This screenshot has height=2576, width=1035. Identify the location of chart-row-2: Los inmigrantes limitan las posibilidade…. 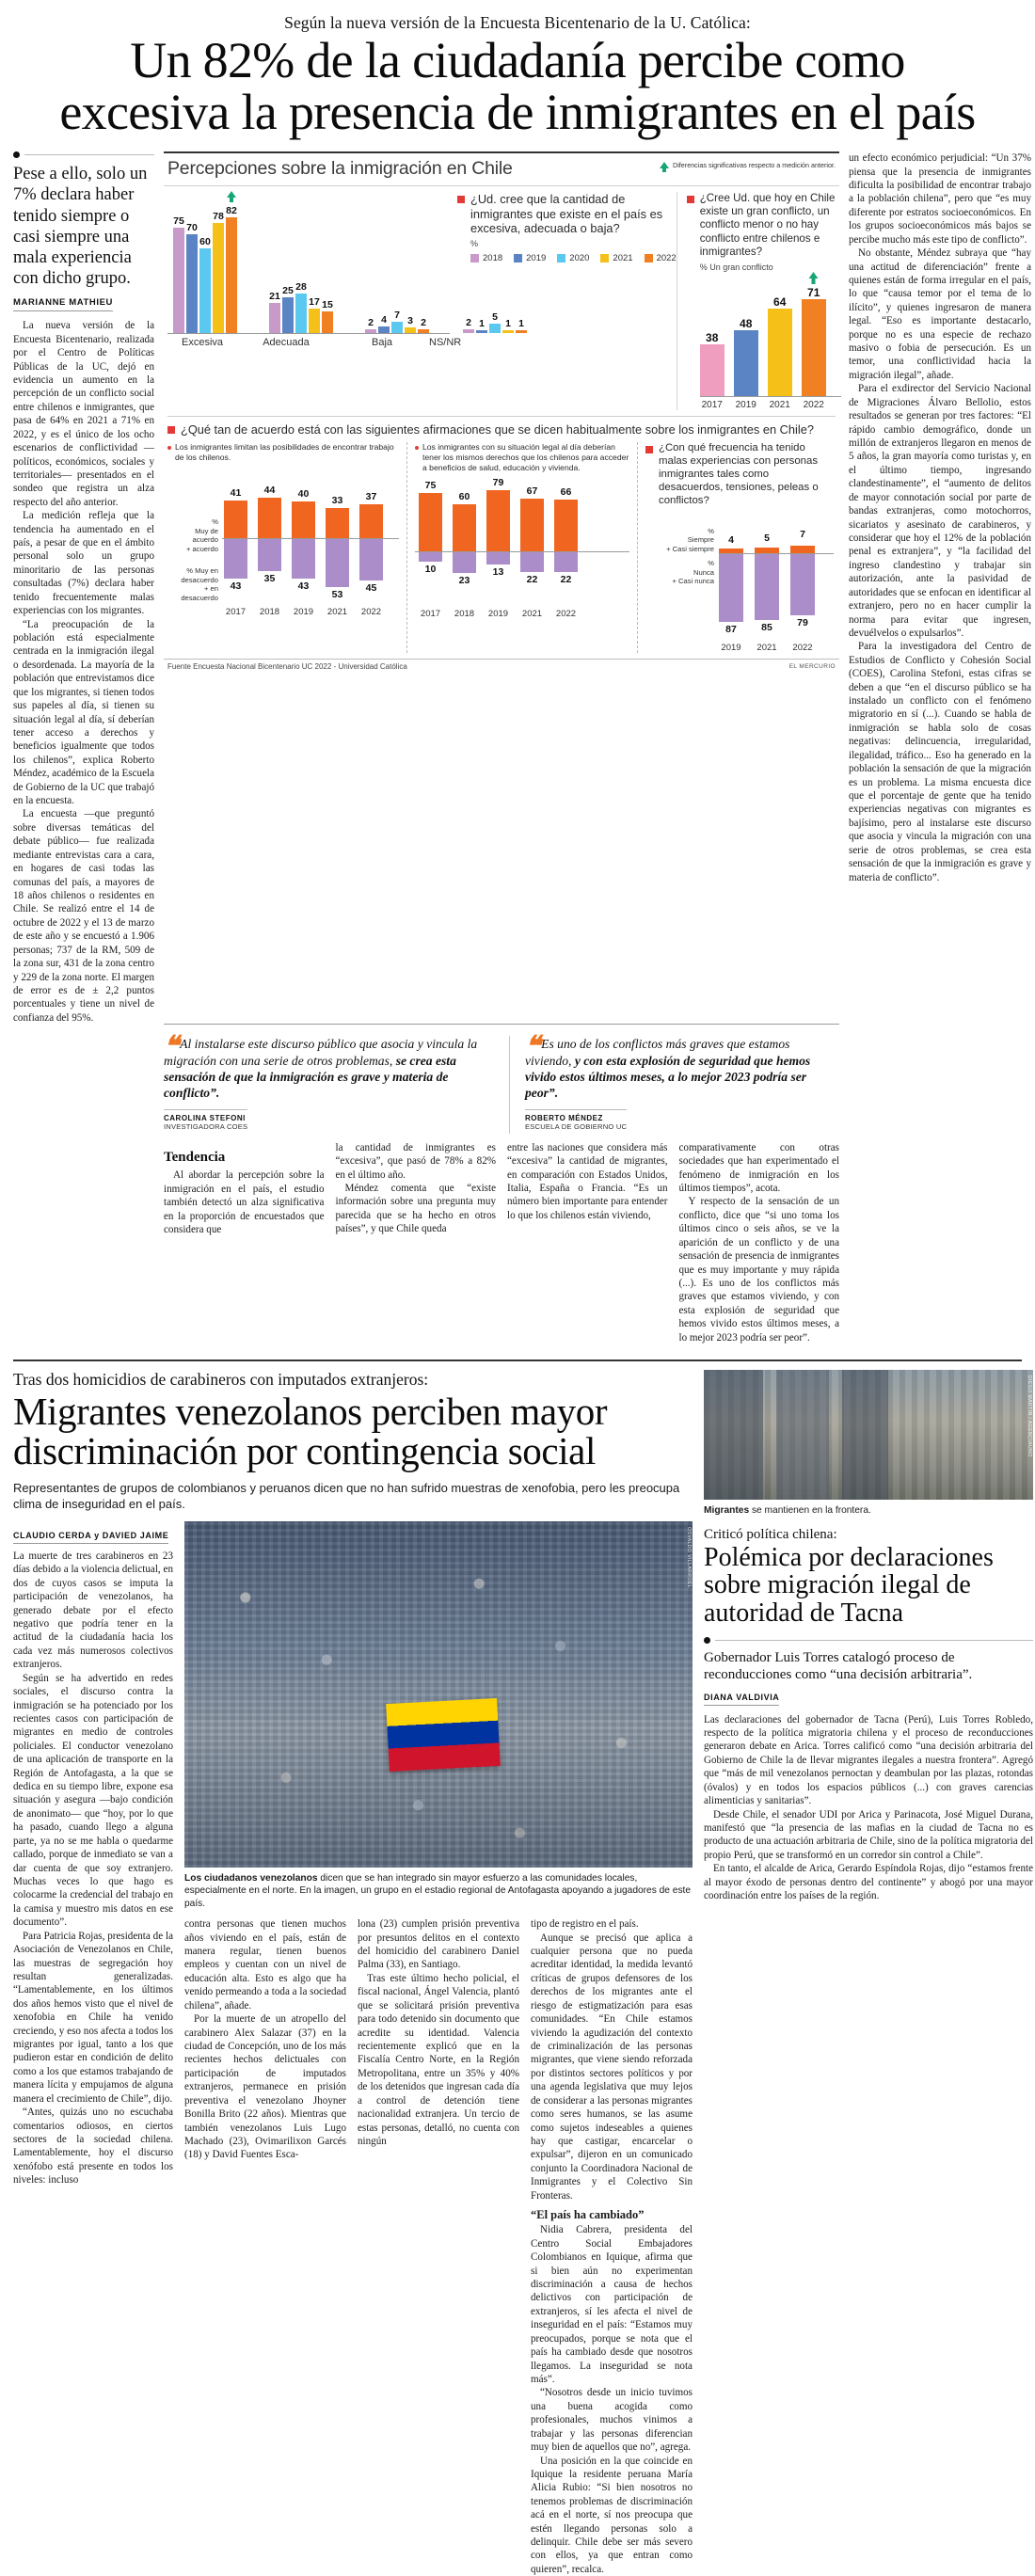
(501, 545).